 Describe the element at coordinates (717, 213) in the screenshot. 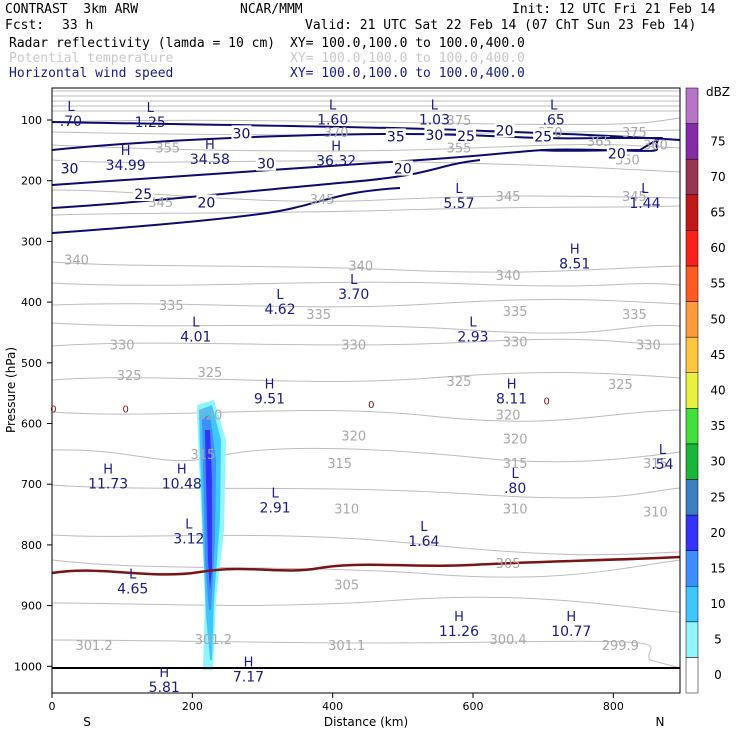

I see `colorbar-level-label: 65` at that location.